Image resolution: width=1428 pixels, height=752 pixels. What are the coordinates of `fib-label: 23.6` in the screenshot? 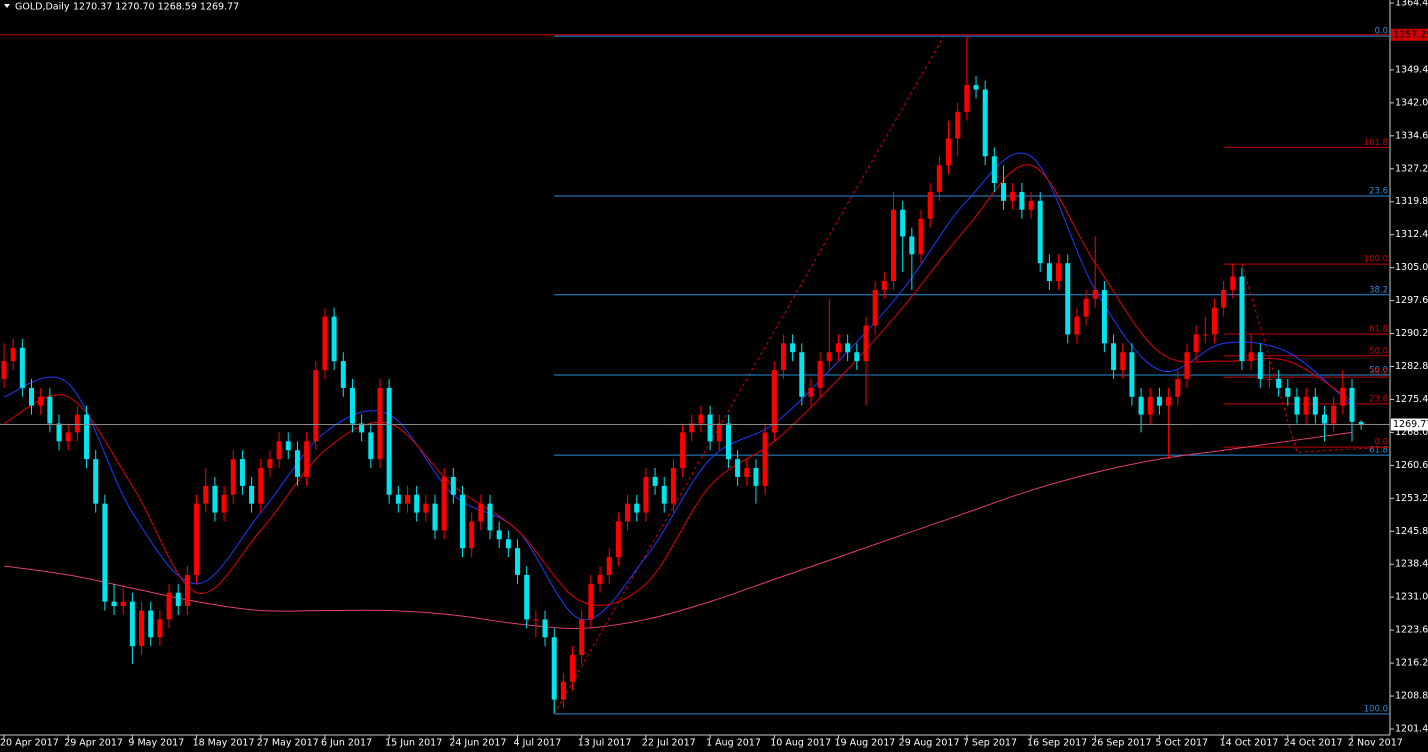 It's located at (1378, 191).